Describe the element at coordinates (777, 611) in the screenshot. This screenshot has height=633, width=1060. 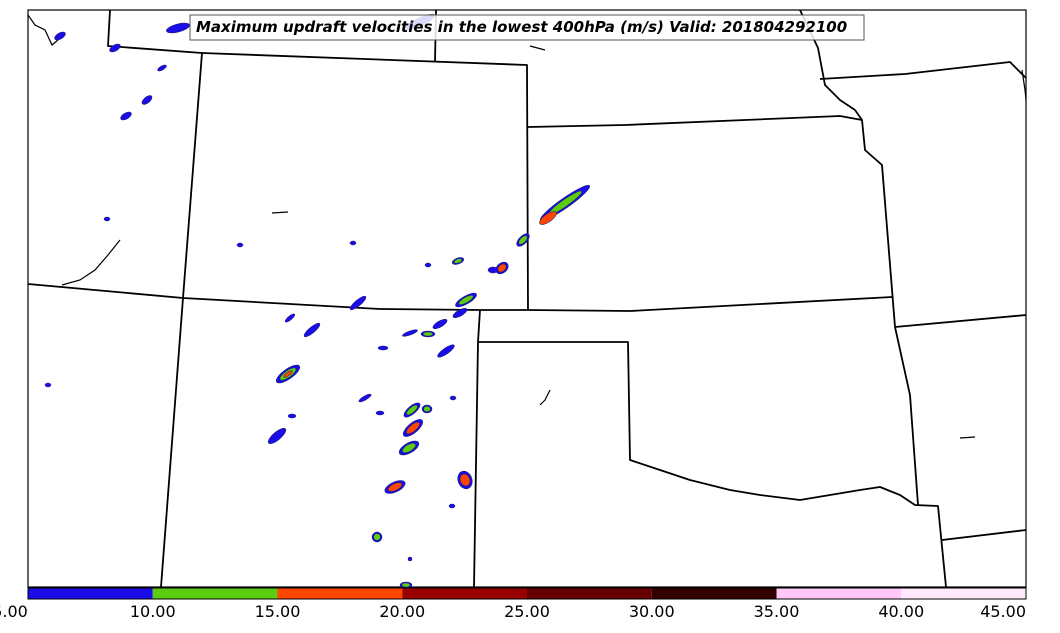
I see `colorbar-tick-label: 35.00` at that location.